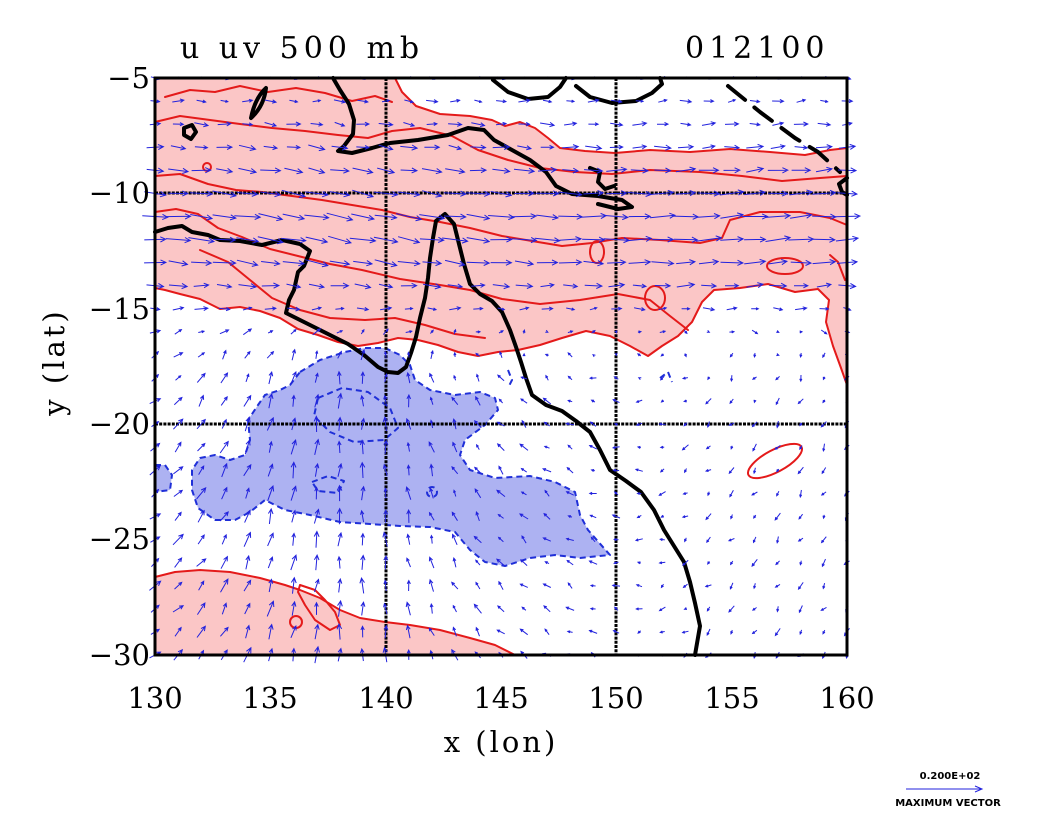  What do you see at coordinates (945, 789) in the screenshot?
I see `legend-vector-arrow` at bounding box center [945, 789].